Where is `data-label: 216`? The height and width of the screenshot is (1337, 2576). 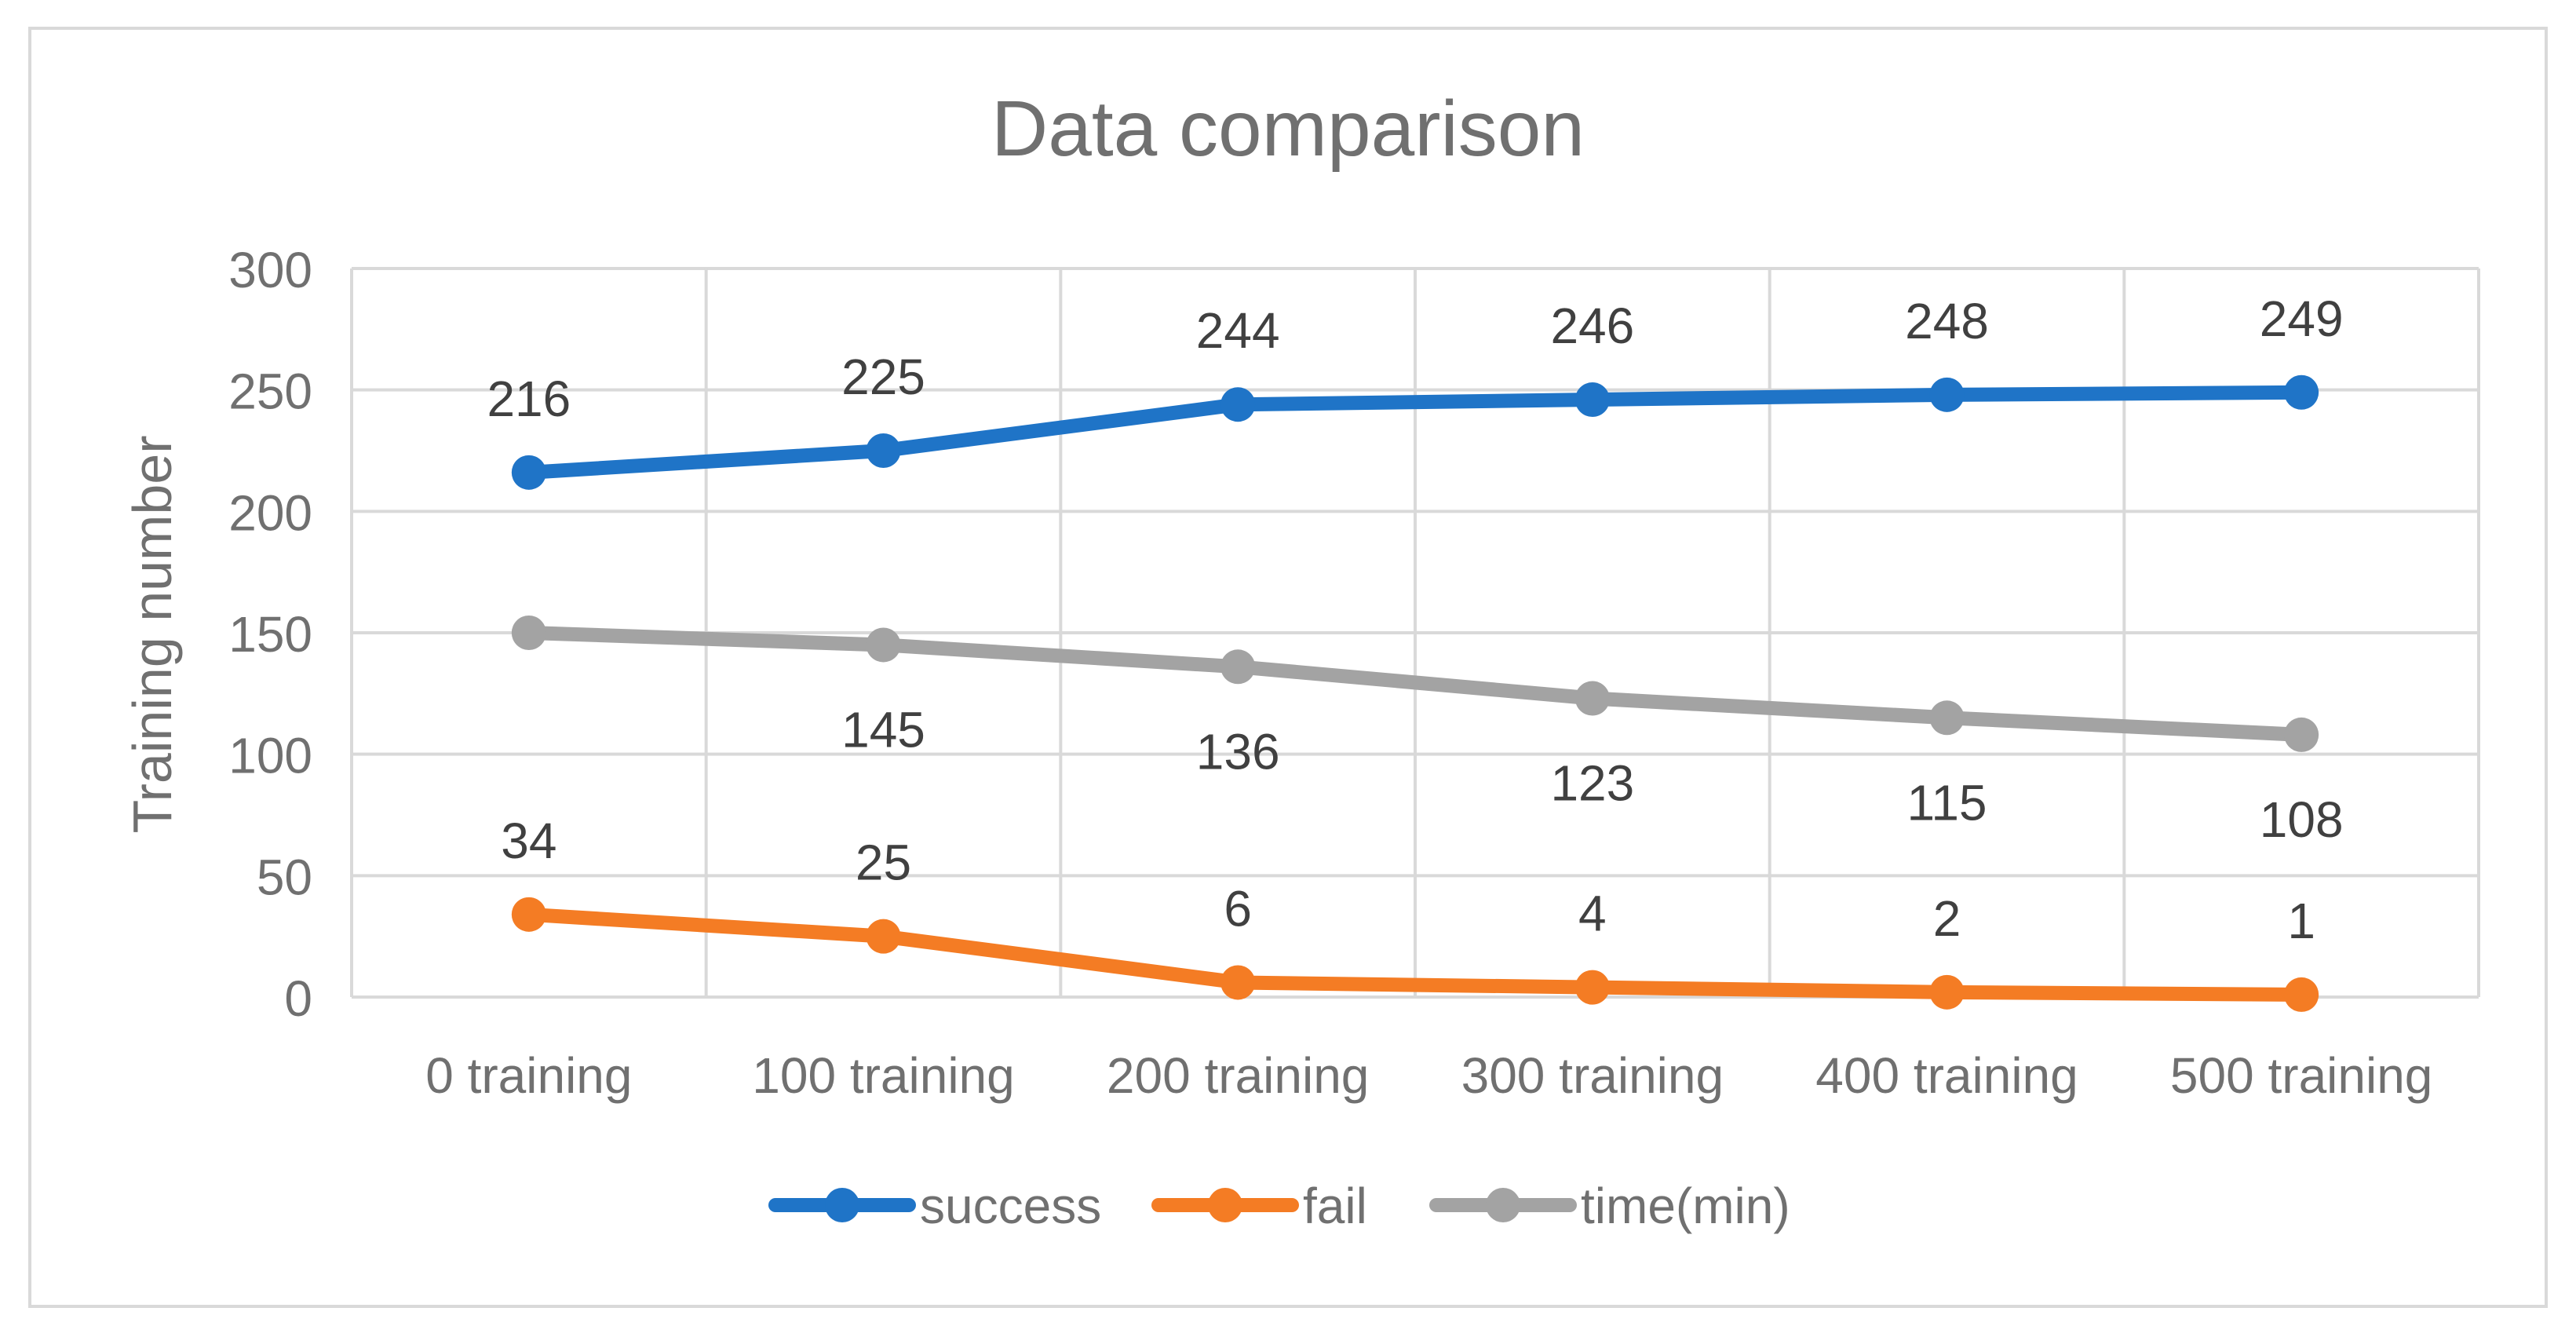
data-label: 216 is located at coordinates (529, 399).